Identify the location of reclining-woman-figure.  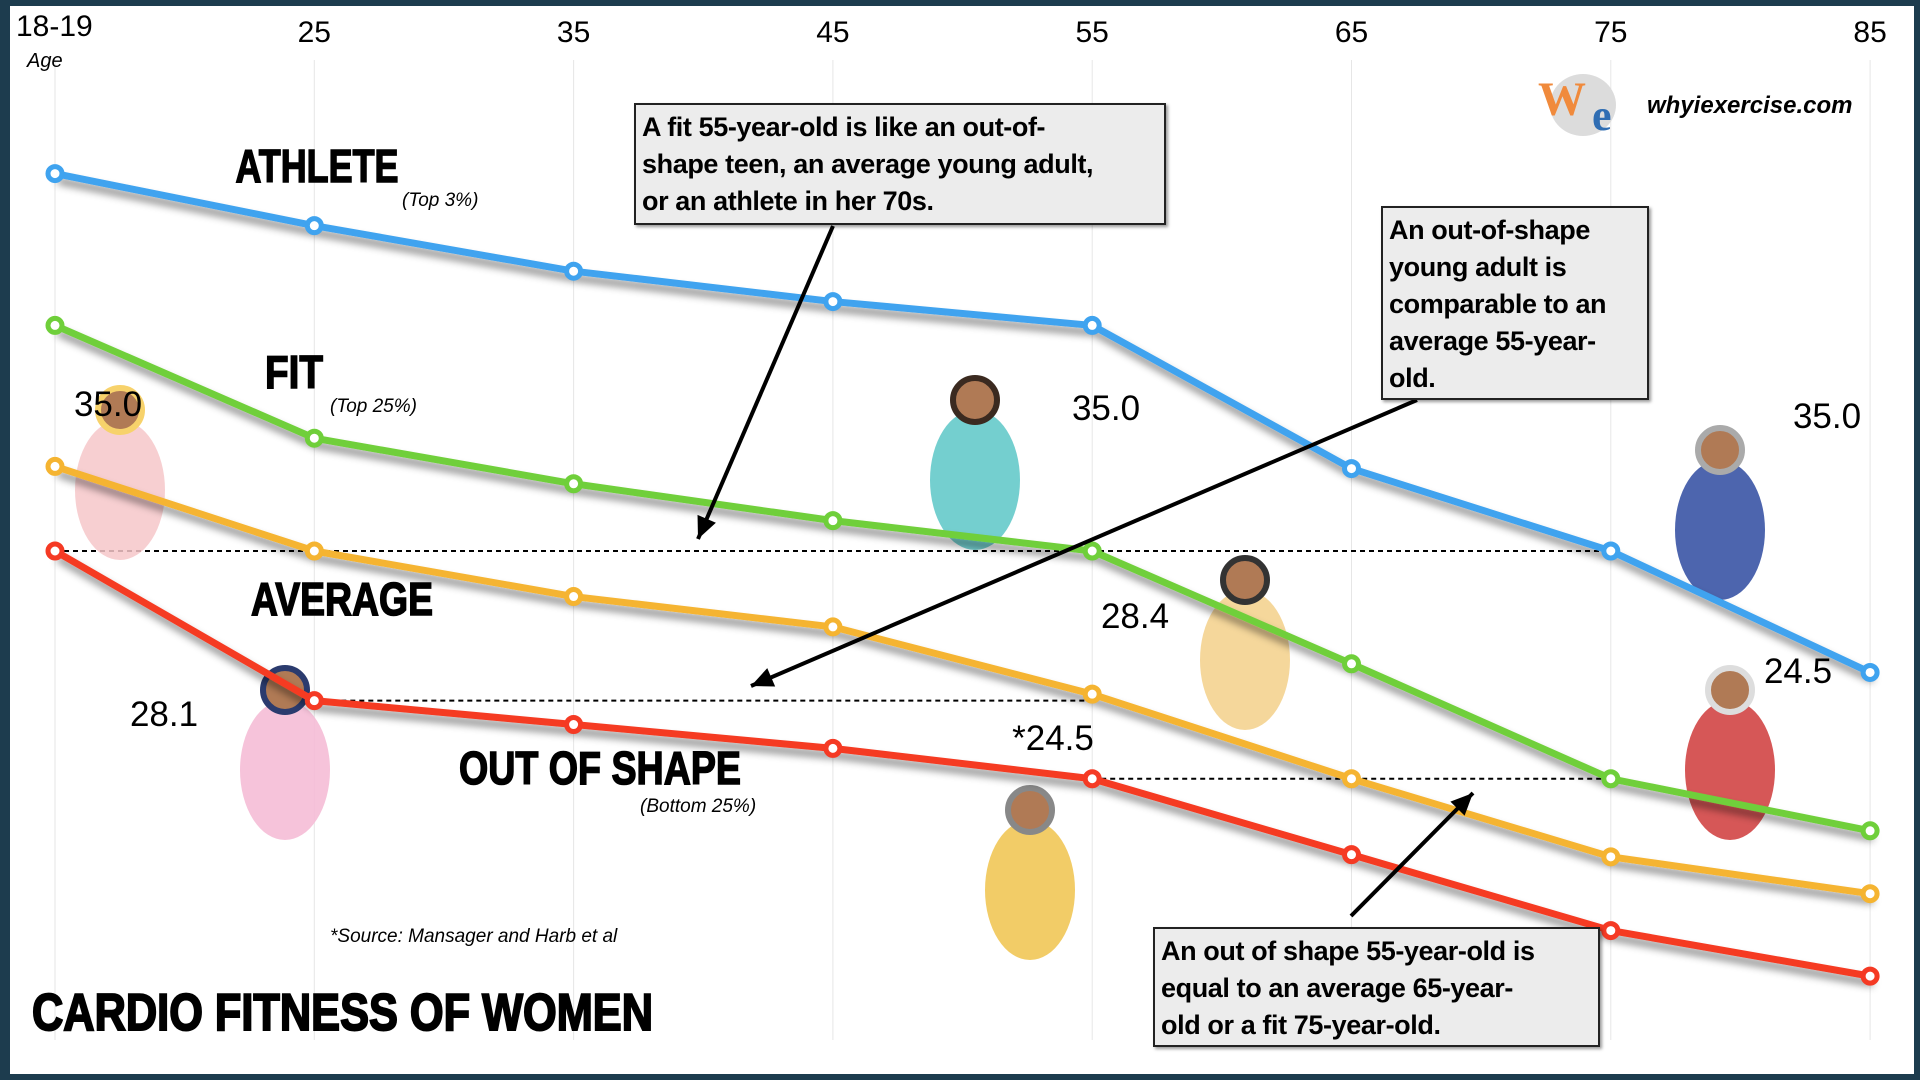
(1030, 890).